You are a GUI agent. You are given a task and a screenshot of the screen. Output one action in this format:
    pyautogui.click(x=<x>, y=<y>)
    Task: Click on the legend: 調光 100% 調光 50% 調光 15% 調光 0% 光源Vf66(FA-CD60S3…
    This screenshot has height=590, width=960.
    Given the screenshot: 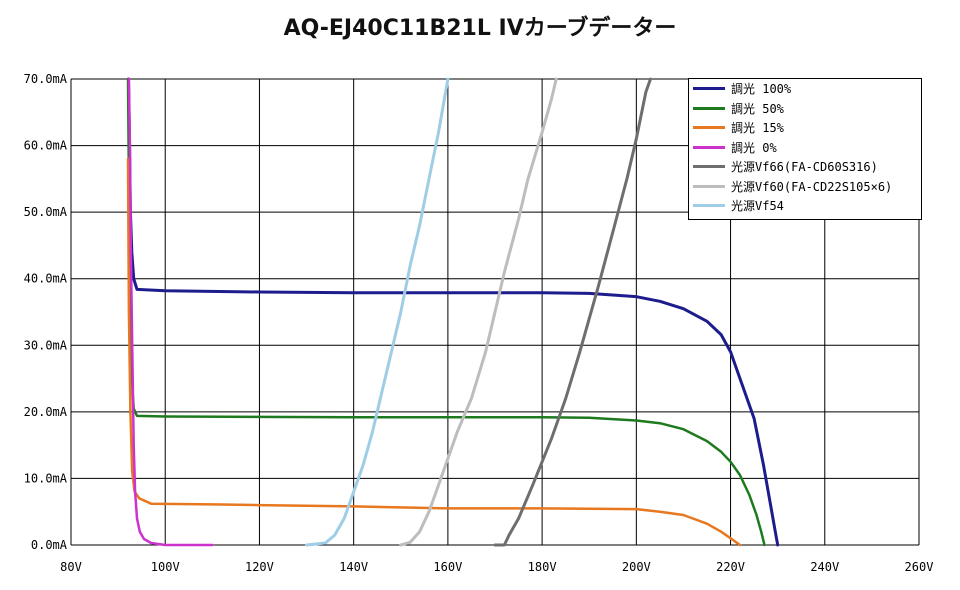 What is the action you would take?
    pyautogui.click(x=805, y=149)
    